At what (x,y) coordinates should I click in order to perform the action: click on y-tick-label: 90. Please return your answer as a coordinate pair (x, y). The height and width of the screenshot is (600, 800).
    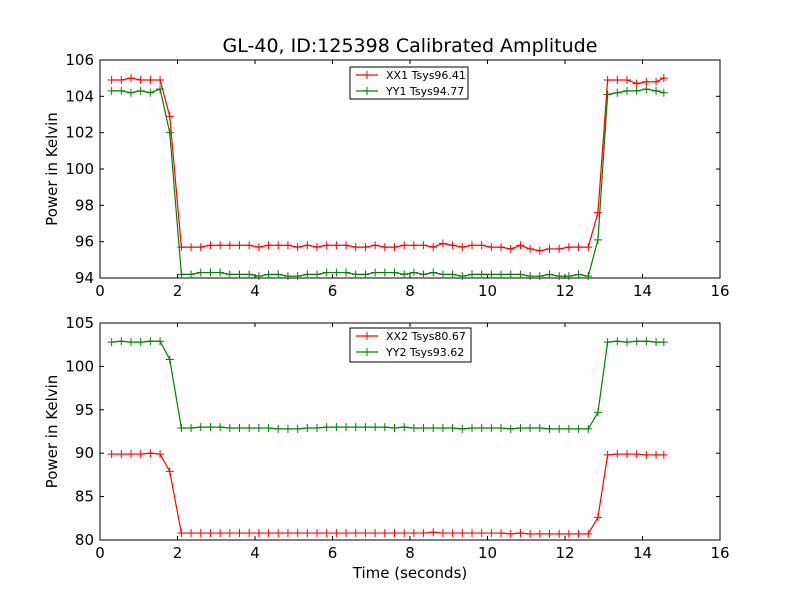
    Looking at the image, I should click on (84, 453).